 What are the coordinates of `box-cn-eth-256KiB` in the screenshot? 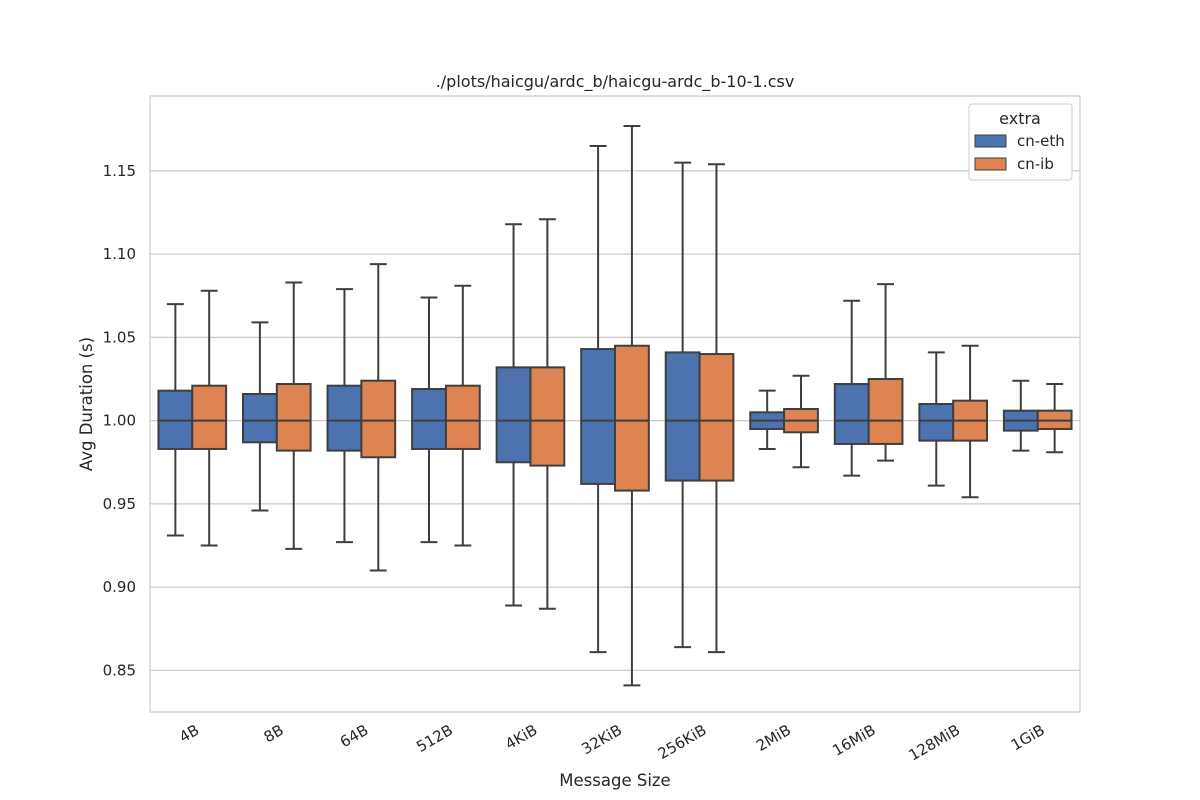 It's located at (682, 405).